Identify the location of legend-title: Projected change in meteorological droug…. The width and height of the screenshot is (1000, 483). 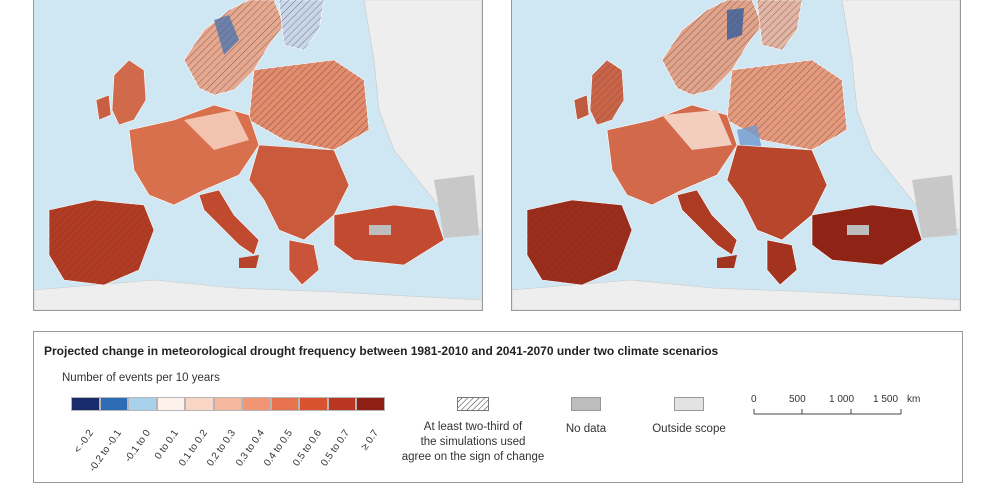
(381, 351).